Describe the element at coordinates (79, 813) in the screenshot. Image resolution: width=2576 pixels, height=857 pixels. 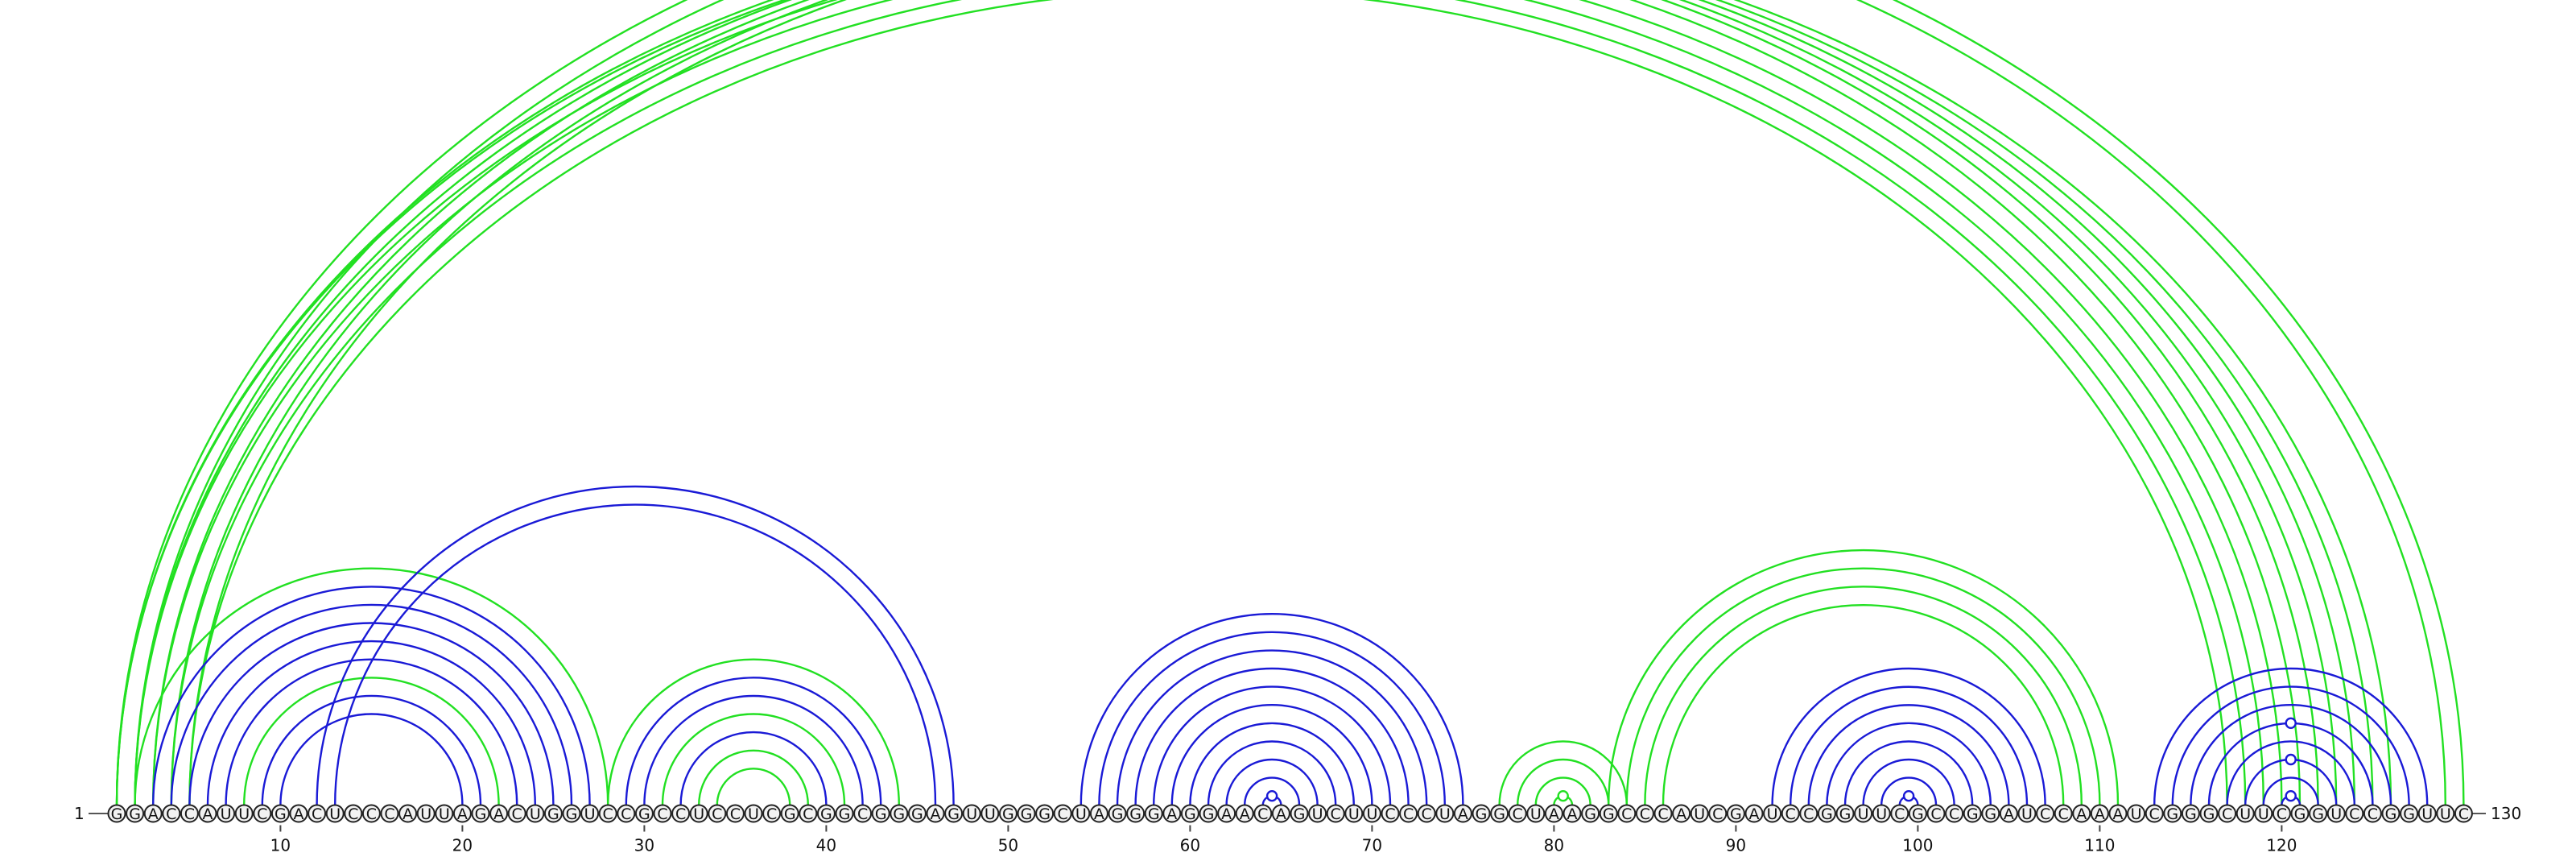
I see `start-label: 1` at that location.